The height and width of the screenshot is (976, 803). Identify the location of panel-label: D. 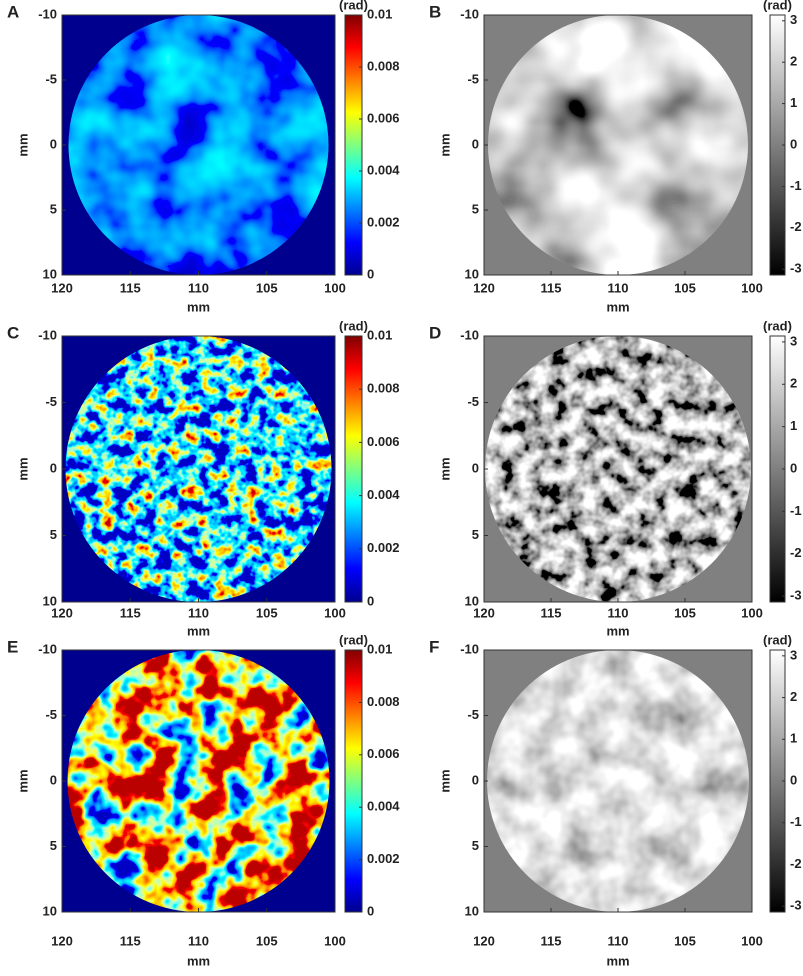
(435, 332).